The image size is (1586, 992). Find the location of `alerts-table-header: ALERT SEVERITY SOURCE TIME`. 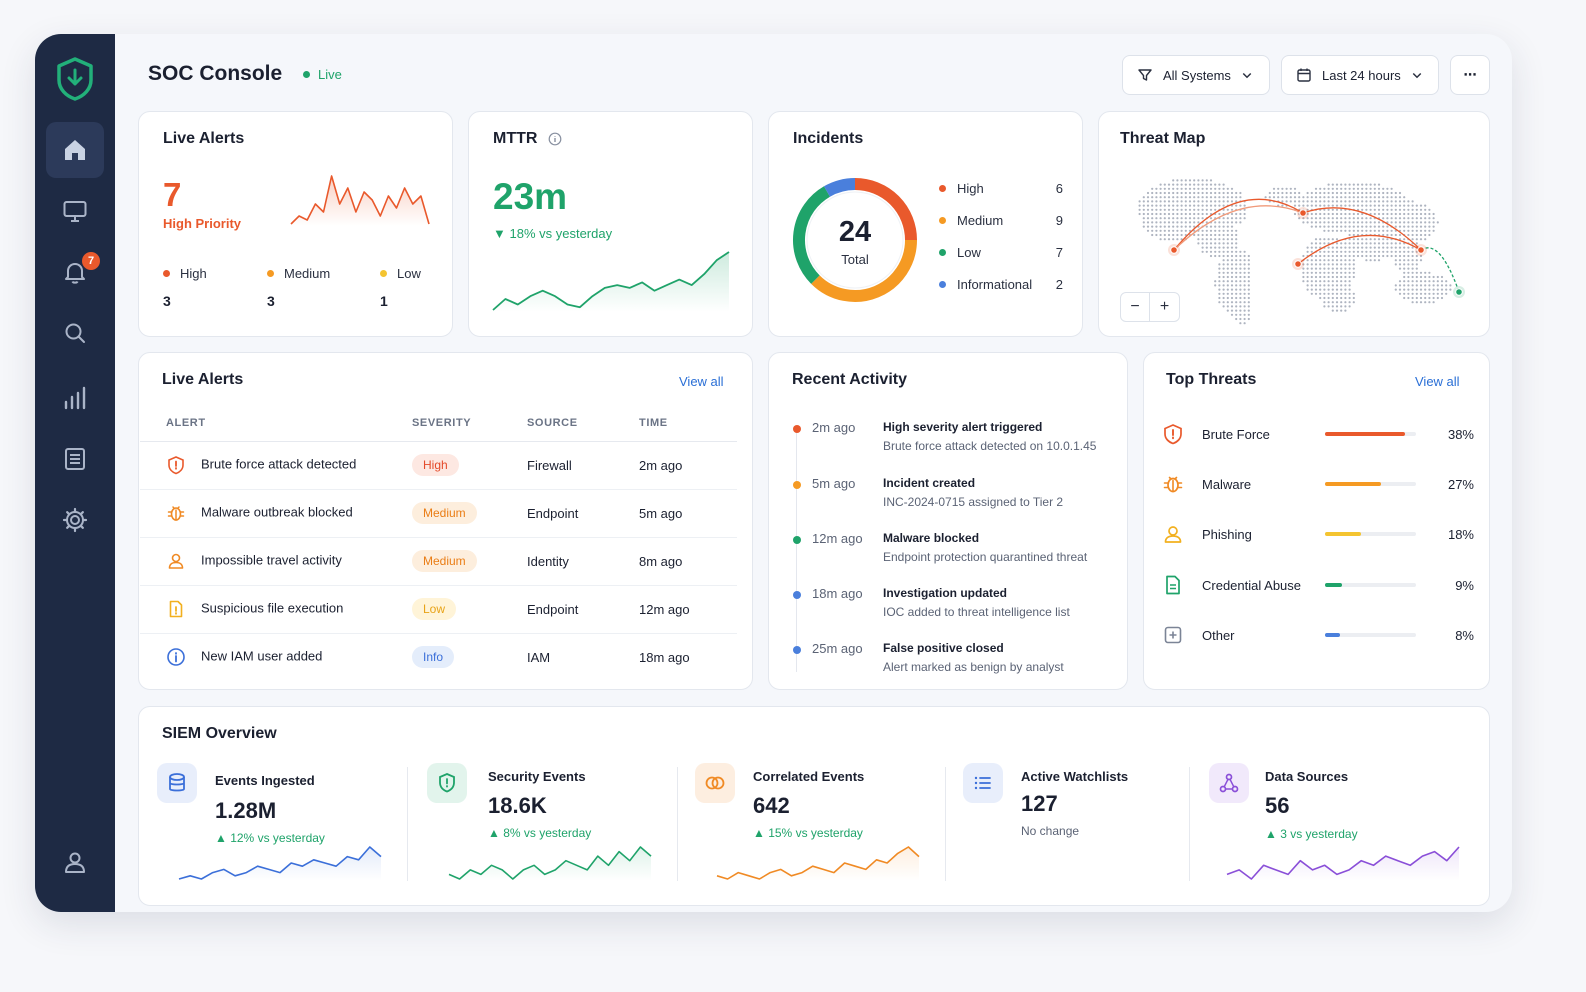

alerts-table-header: ALERT SEVERITY SOURCE TIME is located at coordinates (438, 423).